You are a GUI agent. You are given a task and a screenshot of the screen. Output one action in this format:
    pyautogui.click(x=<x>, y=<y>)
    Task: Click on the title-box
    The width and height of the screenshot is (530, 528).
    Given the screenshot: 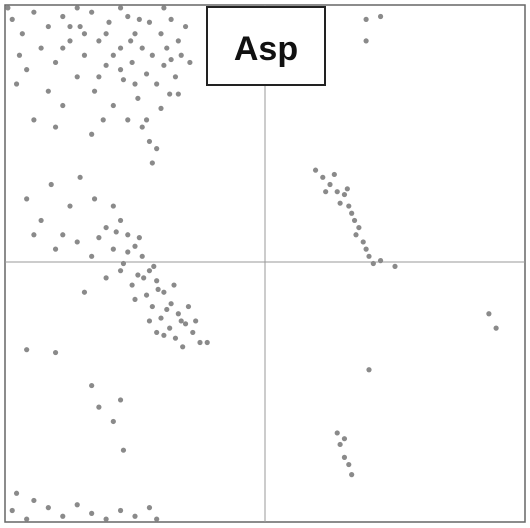 What is the action you would take?
    pyautogui.click(x=266, y=46)
    